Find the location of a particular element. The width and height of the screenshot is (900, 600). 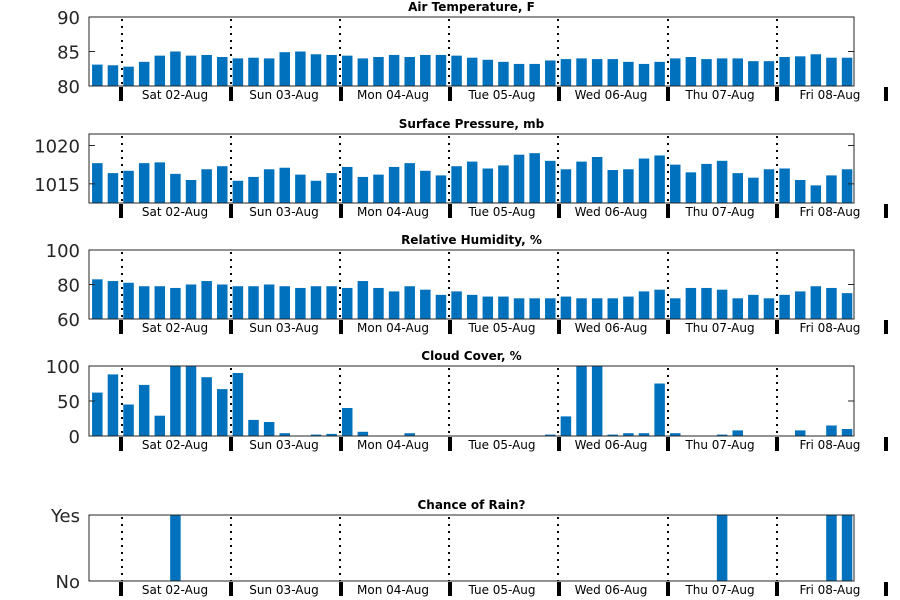

y-tick-label: 0 is located at coordinates (74, 437).